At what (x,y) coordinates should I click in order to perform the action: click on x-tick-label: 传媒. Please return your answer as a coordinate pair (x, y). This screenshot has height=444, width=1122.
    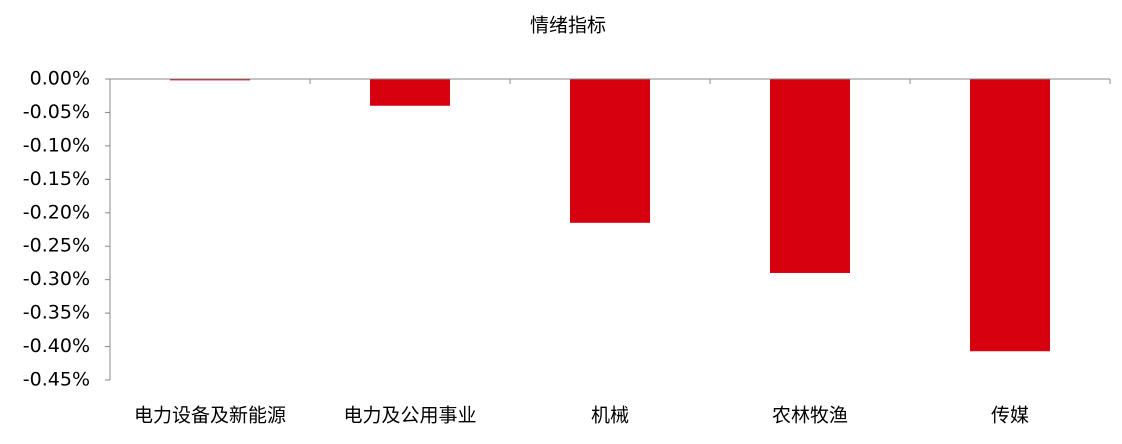
    Looking at the image, I should click on (1010, 416).